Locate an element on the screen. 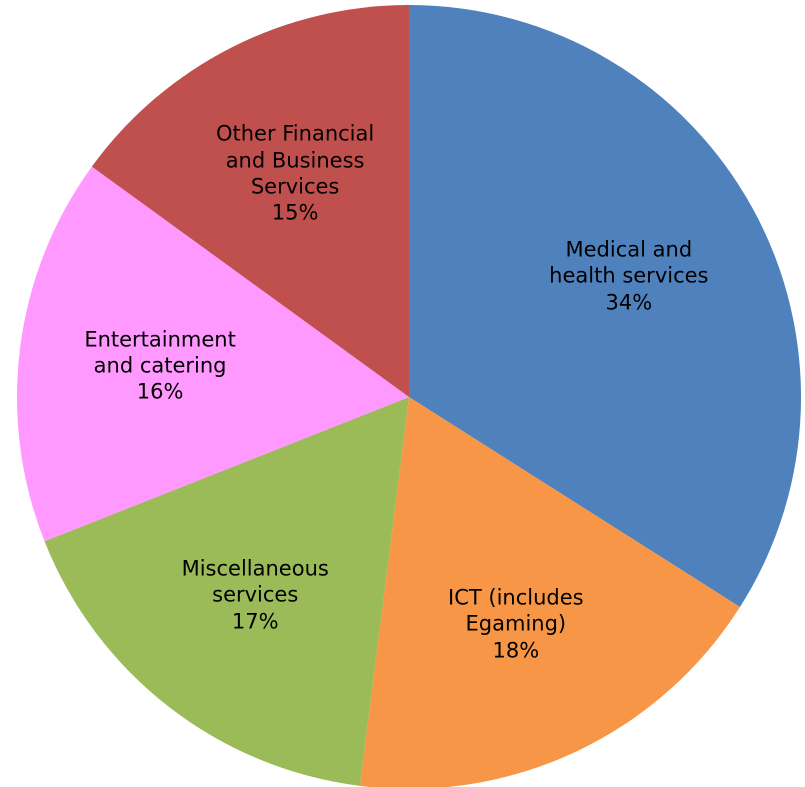 This screenshot has height=787, width=805. value-label: 15% is located at coordinates (295, 212).